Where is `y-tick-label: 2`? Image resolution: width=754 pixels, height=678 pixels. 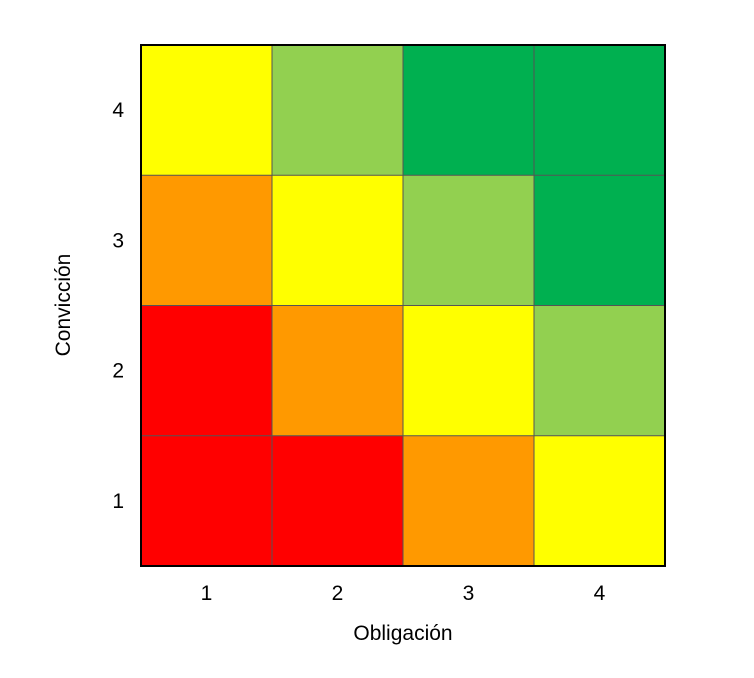 y-tick-label: 2 is located at coordinates (118, 371).